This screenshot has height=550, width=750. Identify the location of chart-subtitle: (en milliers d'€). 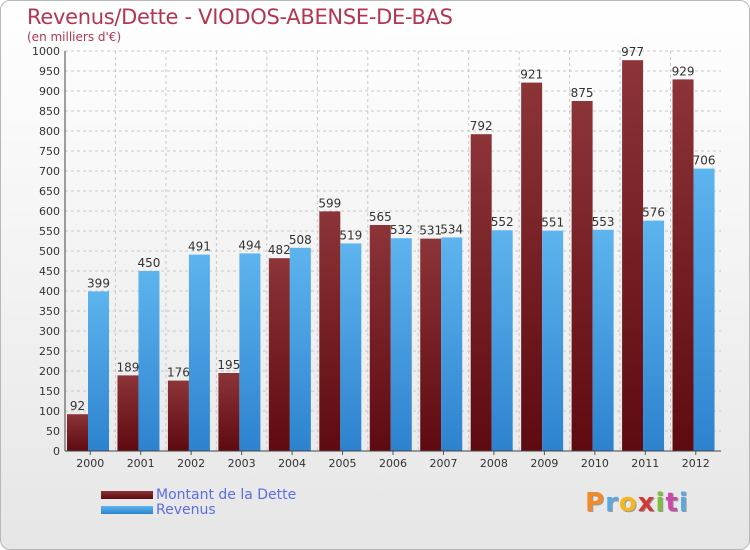
(74, 37).